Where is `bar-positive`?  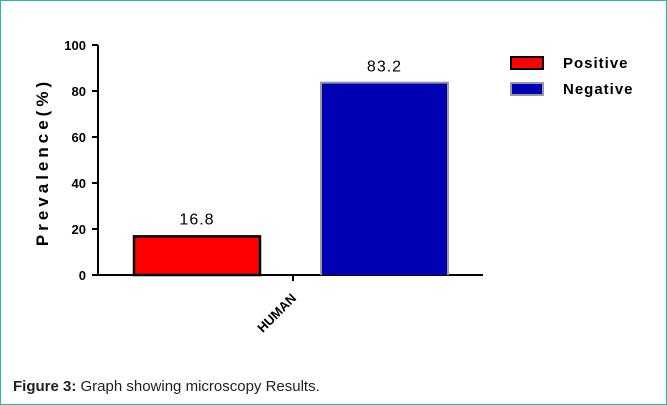 bar-positive is located at coordinates (197, 256).